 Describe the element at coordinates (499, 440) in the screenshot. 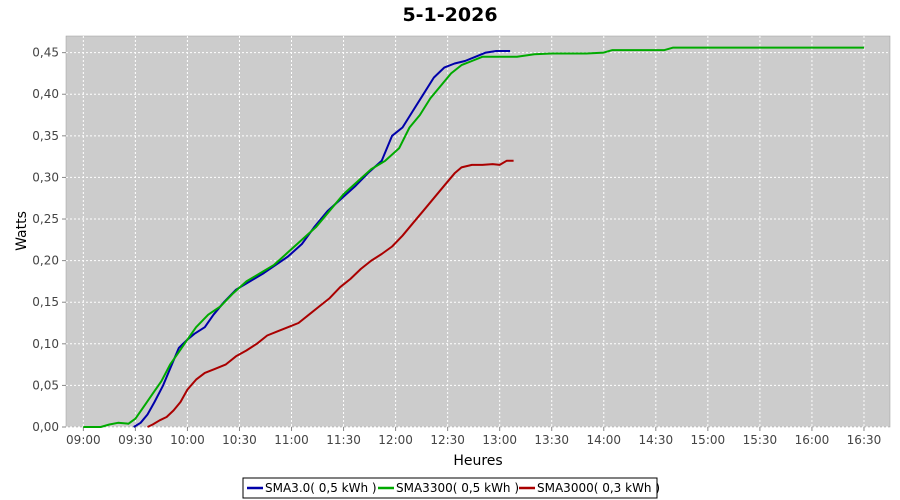

I see `x-tick-label: 13:00` at that location.